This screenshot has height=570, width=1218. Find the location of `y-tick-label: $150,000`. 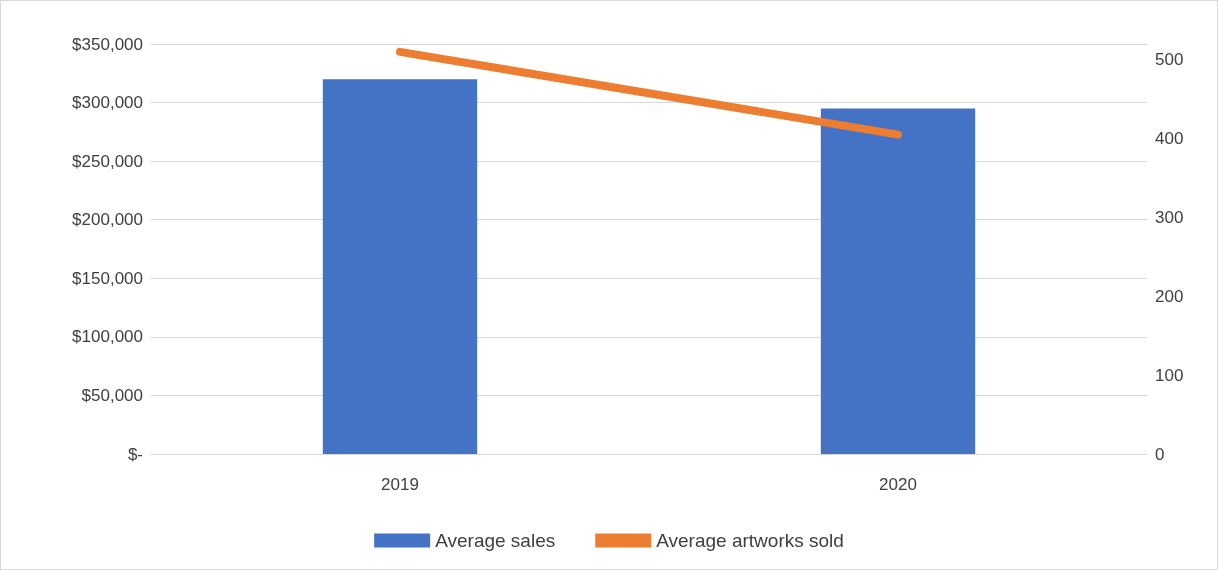

y-tick-label: $150,000 is located at coordinates (107, 278).